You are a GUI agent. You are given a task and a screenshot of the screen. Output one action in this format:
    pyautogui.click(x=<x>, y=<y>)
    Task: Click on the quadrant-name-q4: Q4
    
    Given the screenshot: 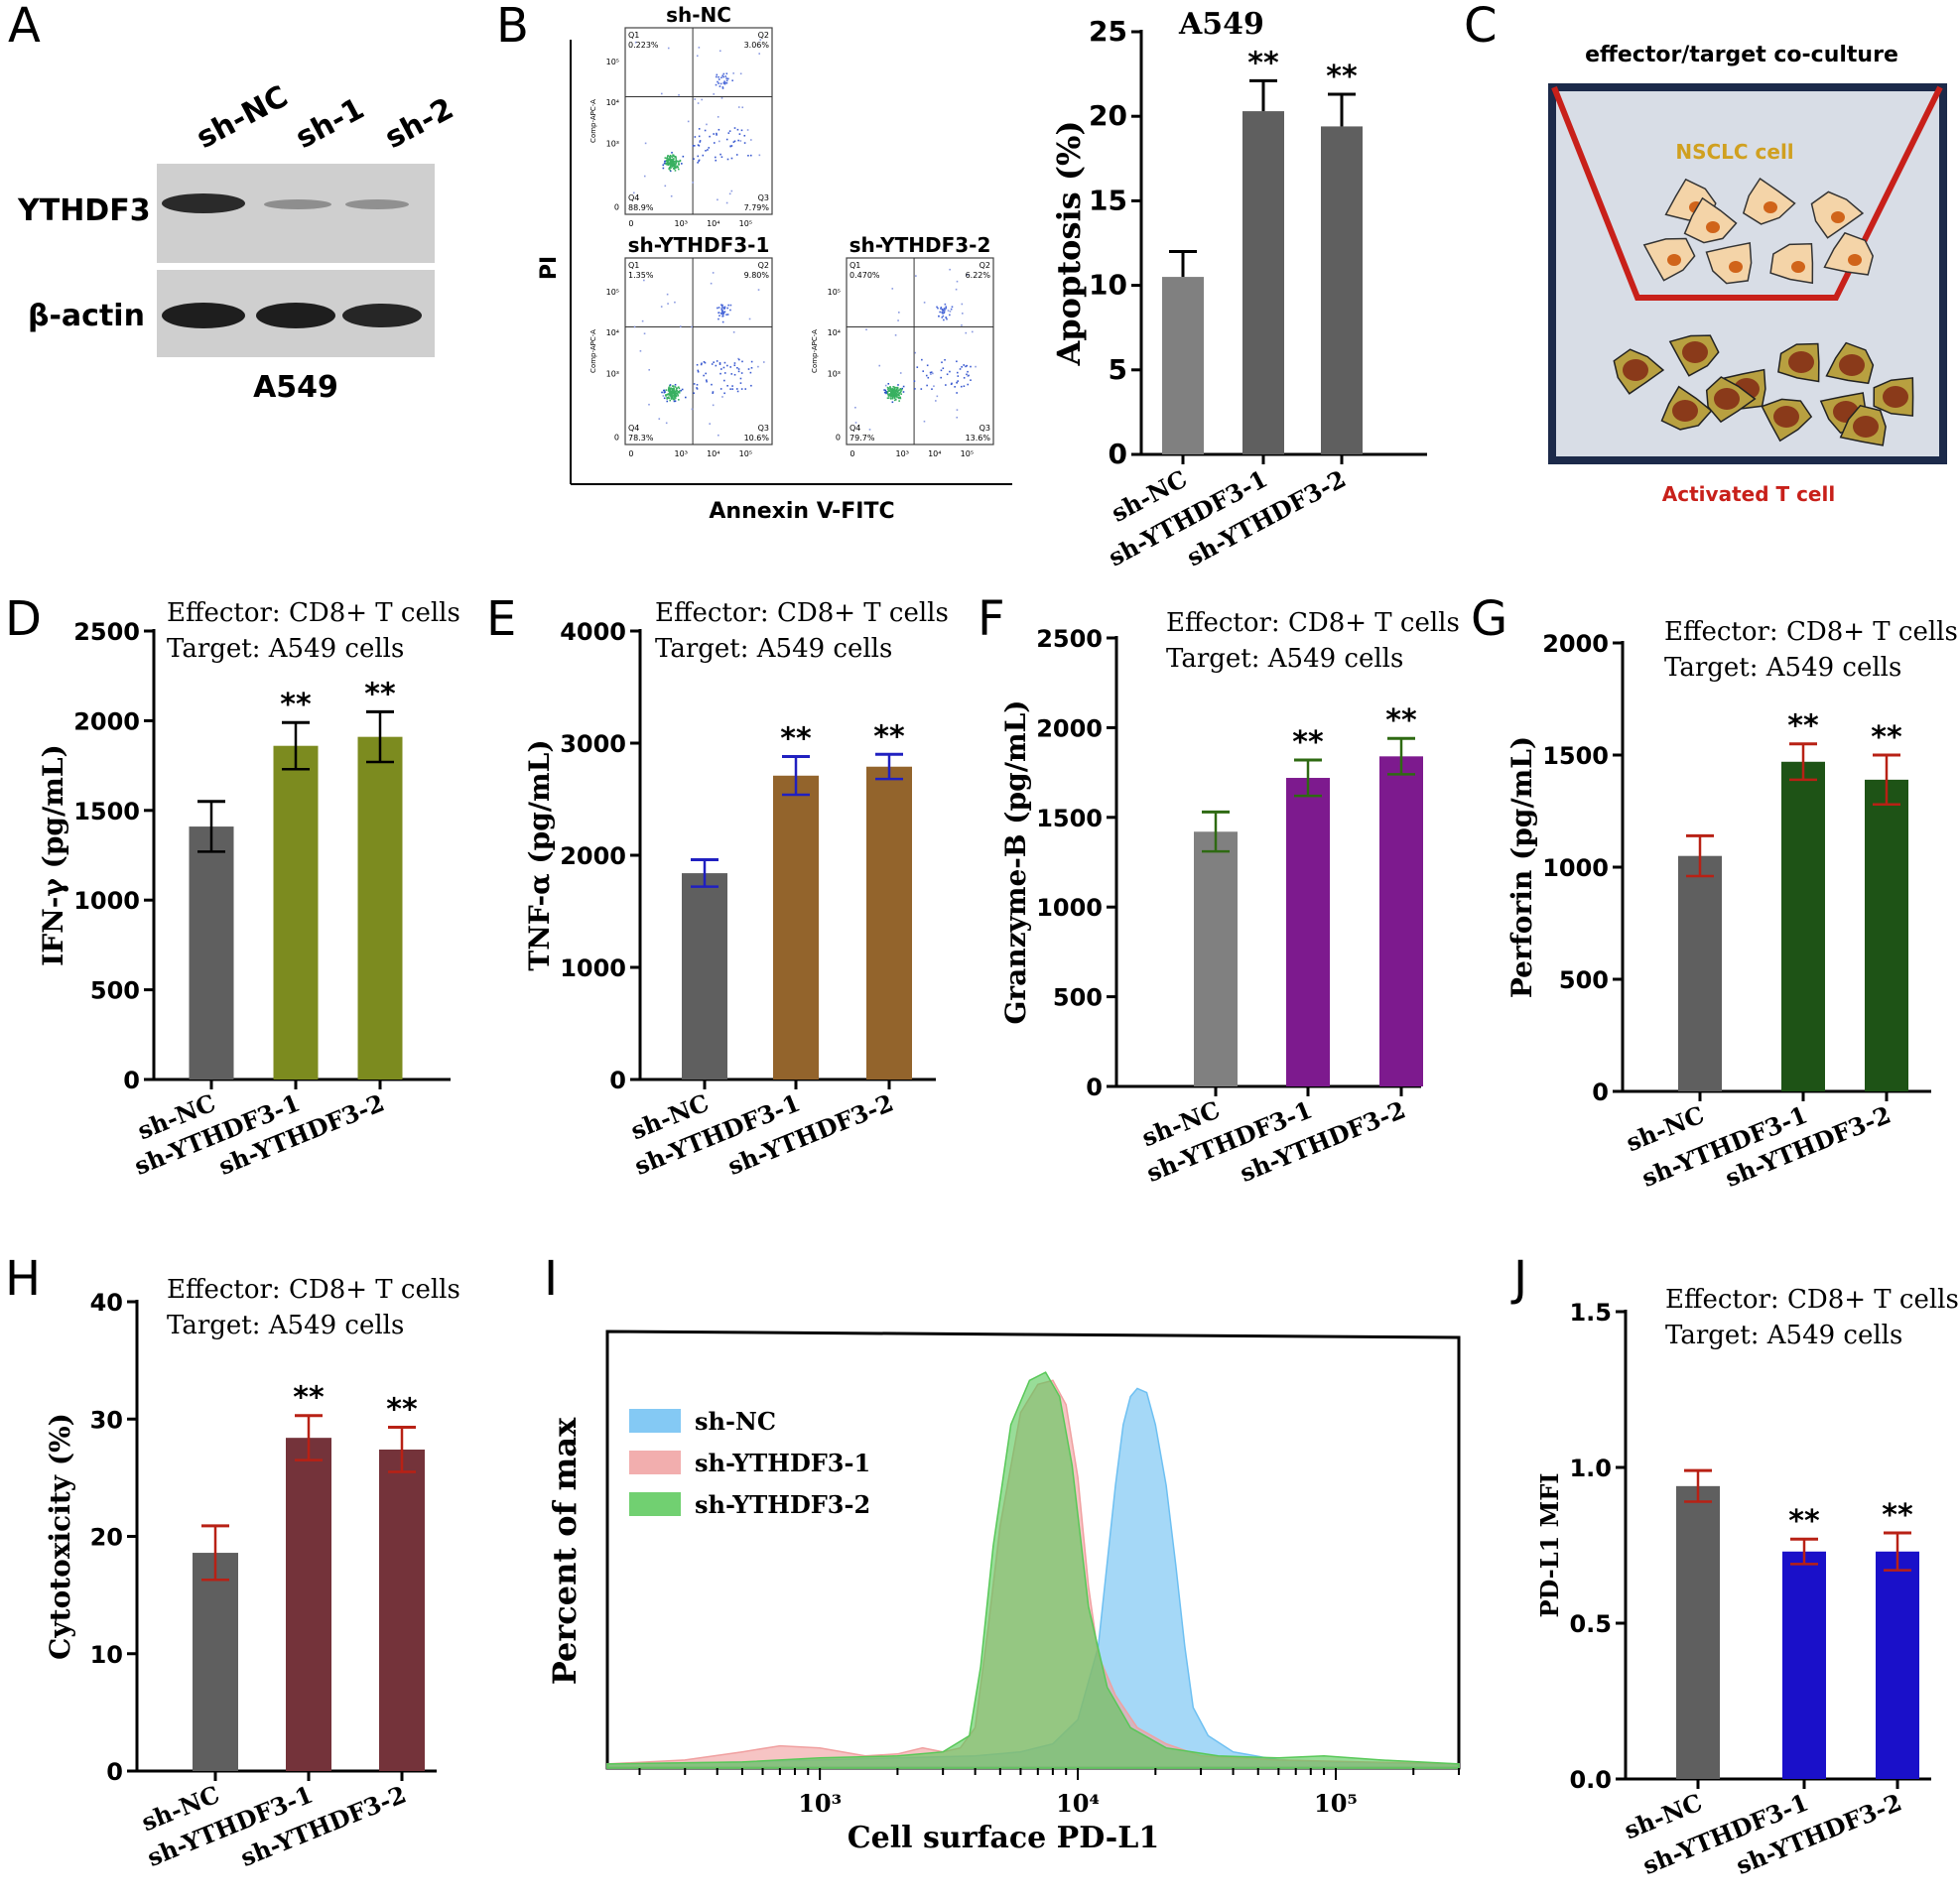 What is the action you would take?
    pyautogui.click(x=633, y=197)
    